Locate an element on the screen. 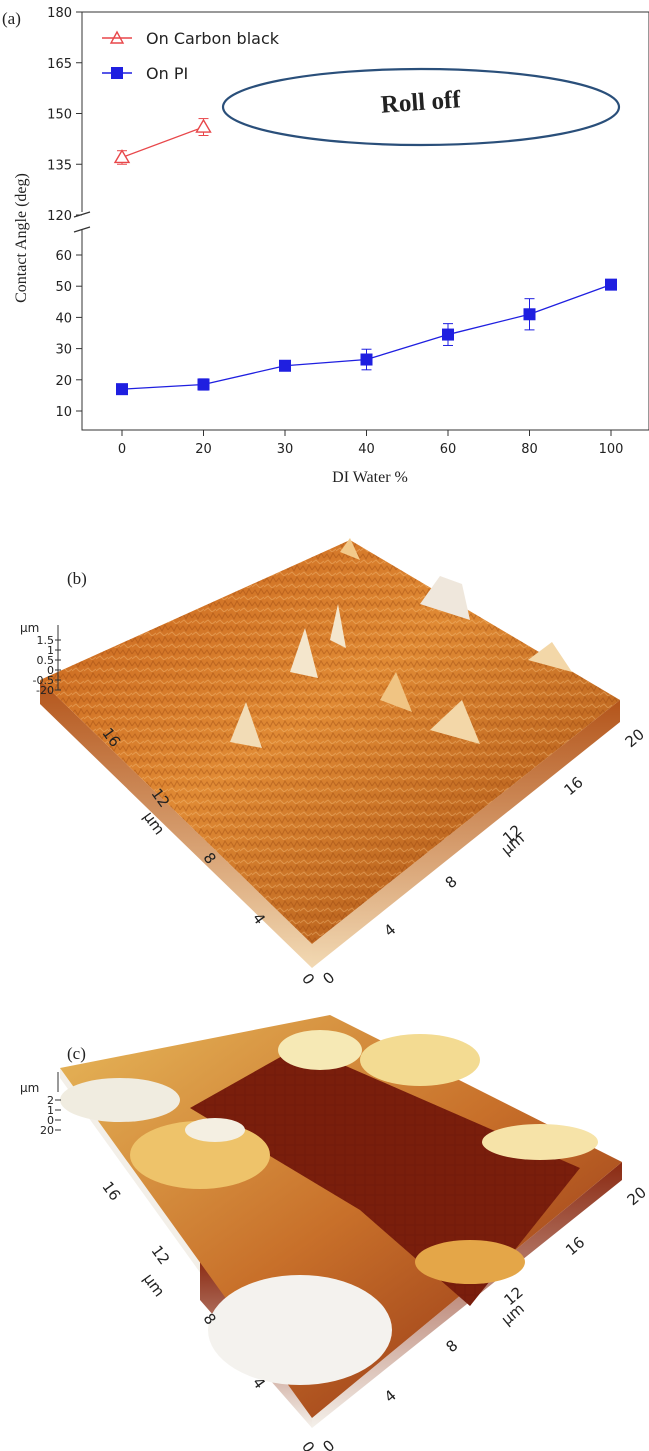 Image resolution: width=649 pixels, height=1451 pixels. z-tick-label: 2 is located at coordinates (50, 1100).